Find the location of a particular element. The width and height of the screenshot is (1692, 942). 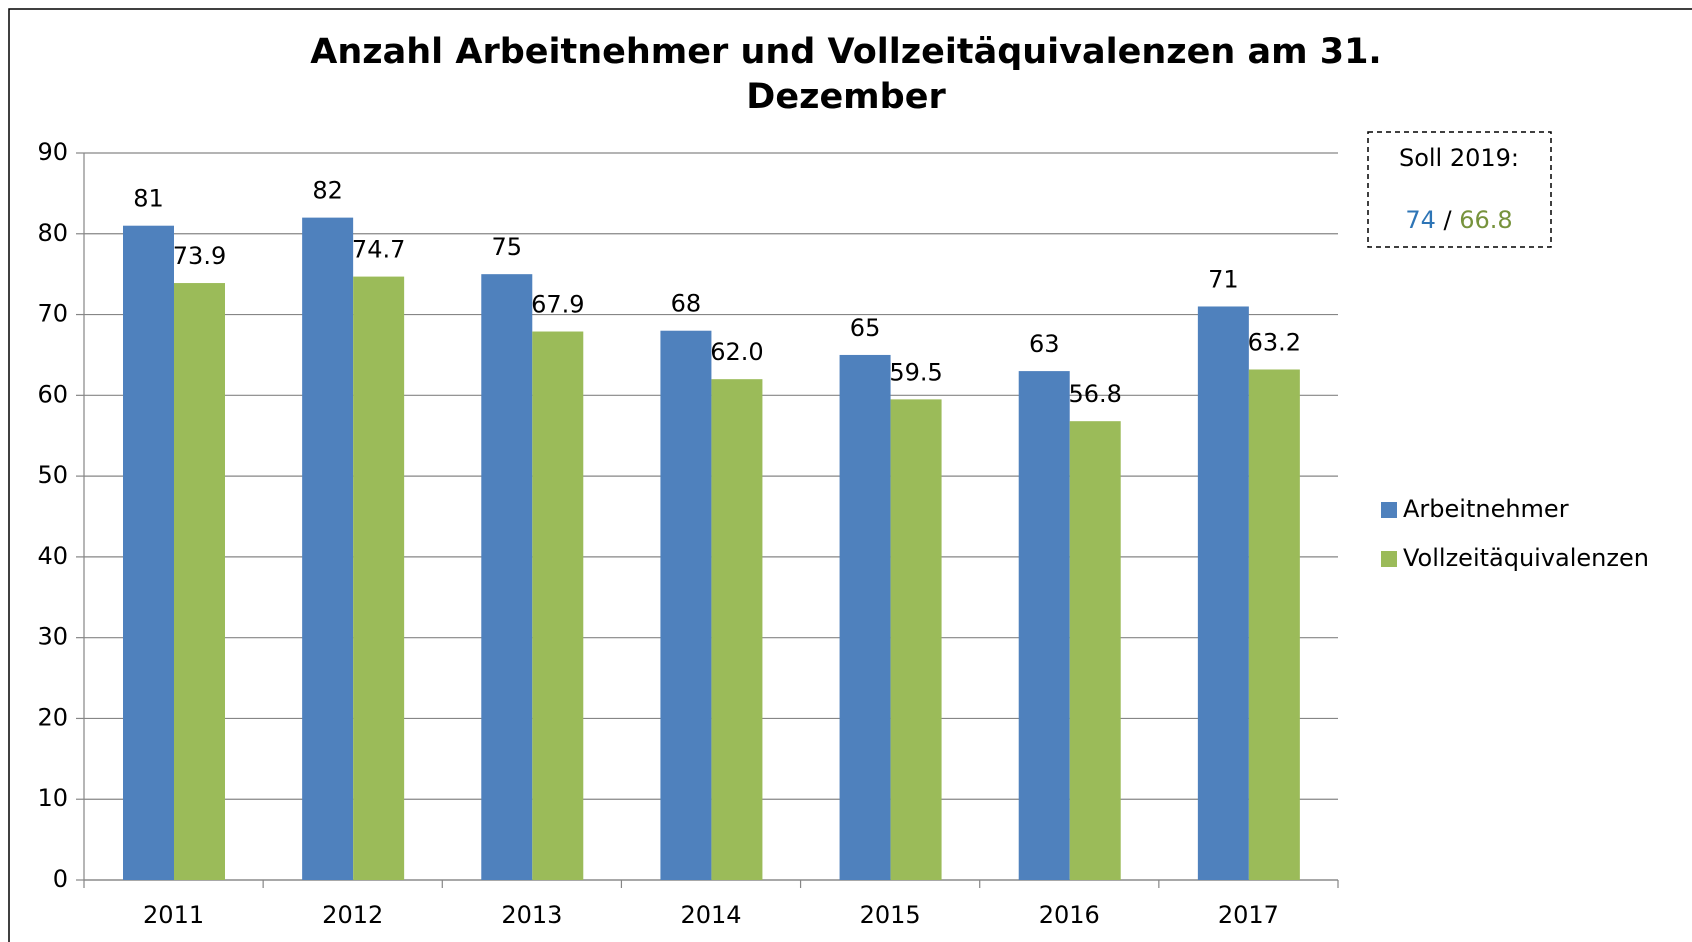

x-tick-label: 2011 is located at coordinates (173, 915).